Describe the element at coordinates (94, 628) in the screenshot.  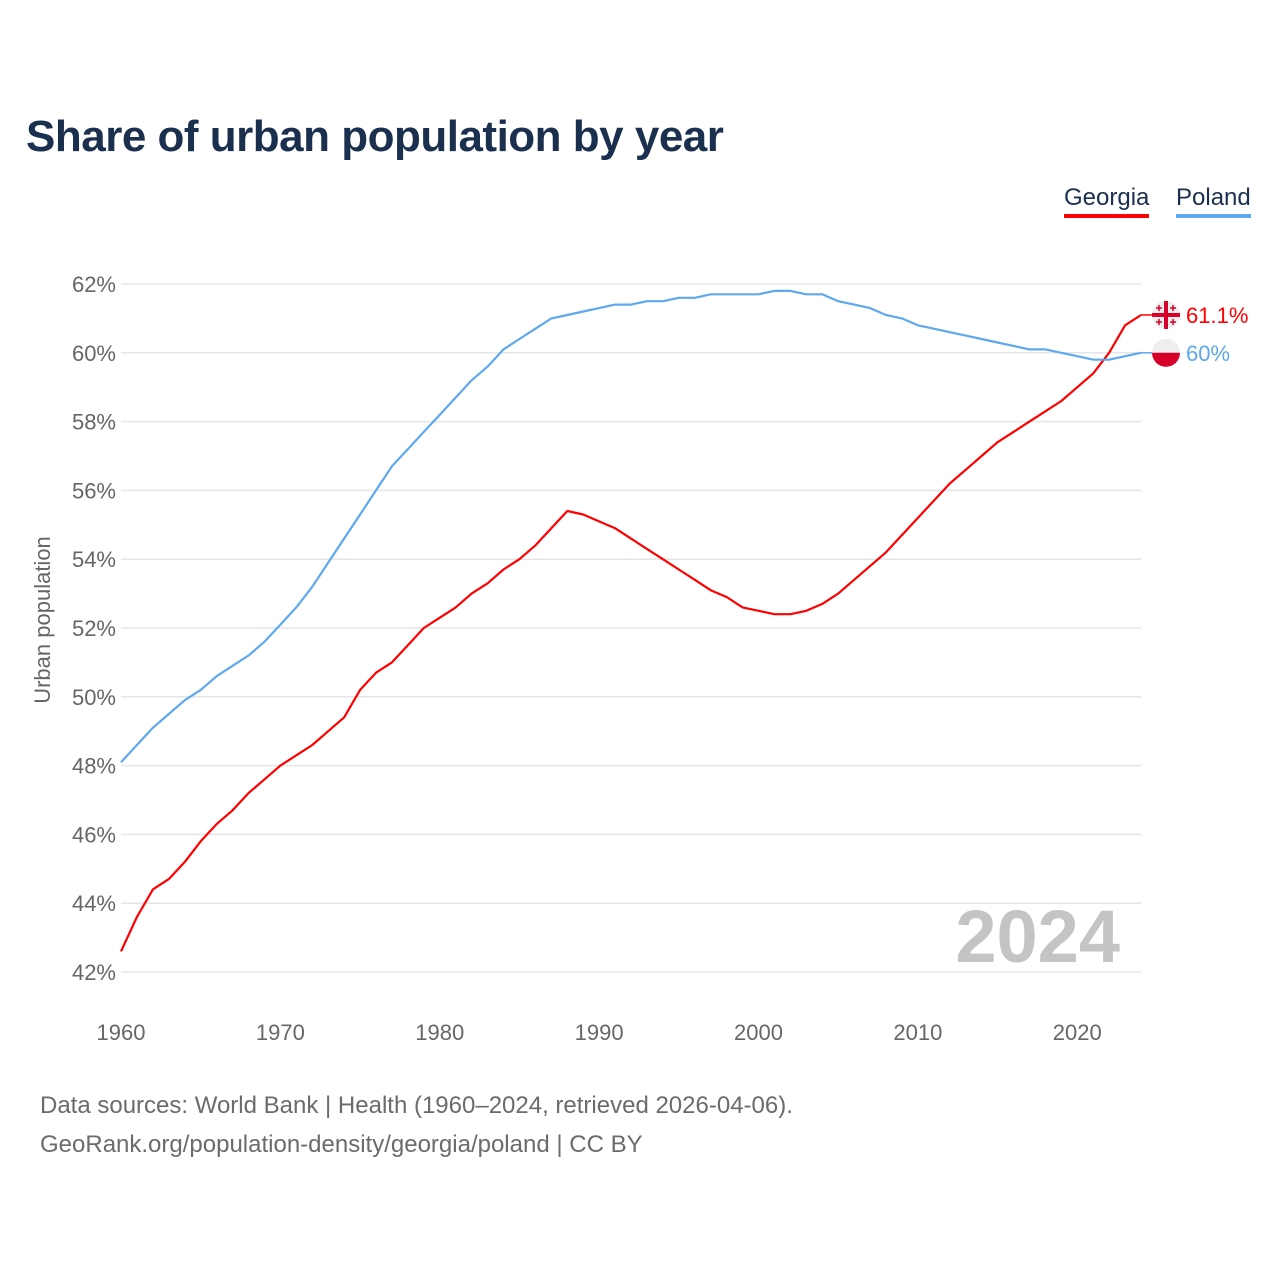
I see `y-tick-label: 52%` at that location.